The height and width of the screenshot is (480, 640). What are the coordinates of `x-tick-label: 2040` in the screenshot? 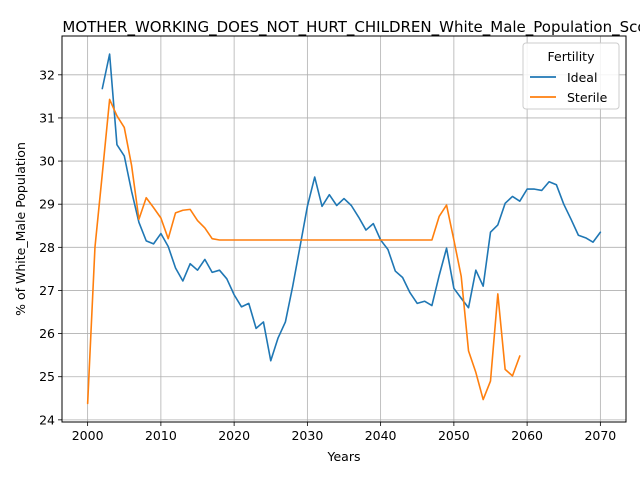 It's located at (381, 435).